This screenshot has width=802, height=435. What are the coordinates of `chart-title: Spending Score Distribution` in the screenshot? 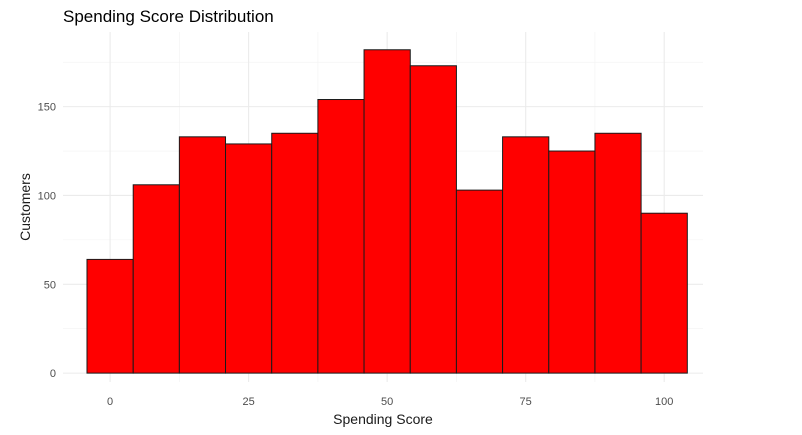 It's located at (168, 16).